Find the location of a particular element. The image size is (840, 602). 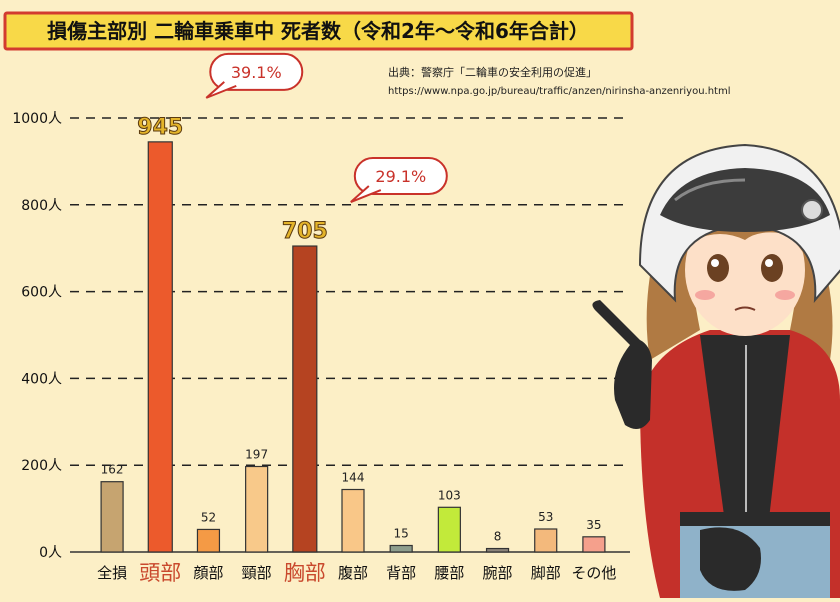

x-tick-label-1: 頭部 is located at coordinates (160, 573).